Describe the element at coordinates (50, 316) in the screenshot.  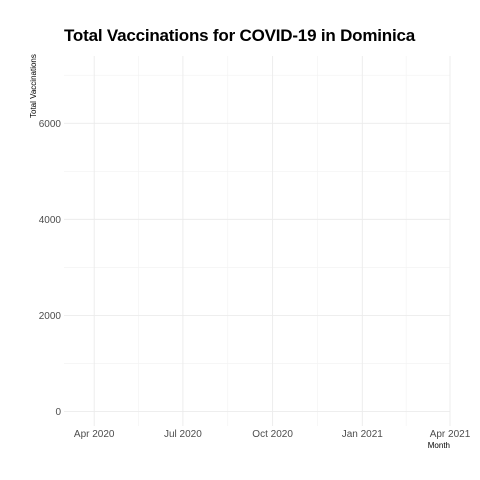
I see `y-tick-label: 2000` at that location.